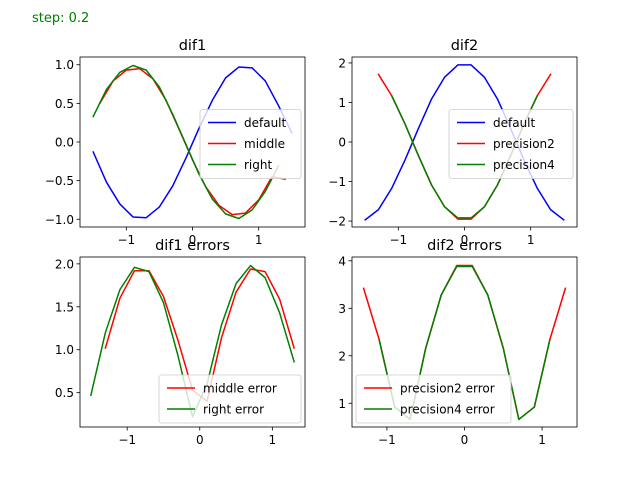  Describe the element at coordinates (264, 144) in the screenshot. I see `legend-label-middle: middle` at that location.